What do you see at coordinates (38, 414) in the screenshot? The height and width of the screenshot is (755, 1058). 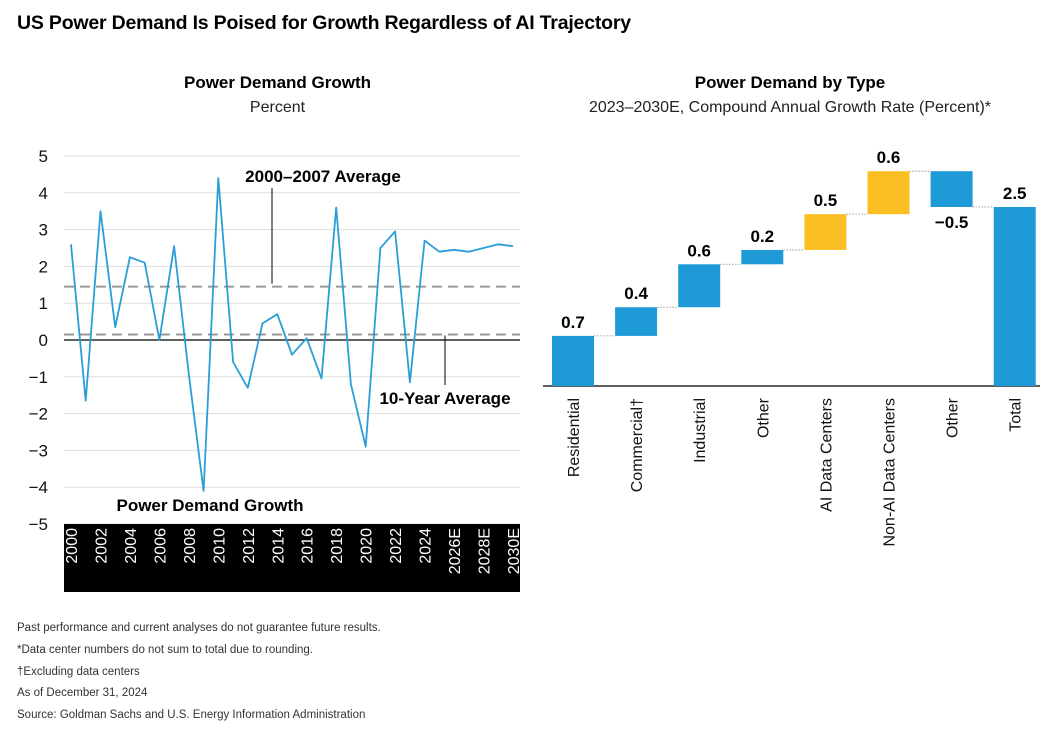 I see `y-tick-label: −2` at bounding box center [38, 414].